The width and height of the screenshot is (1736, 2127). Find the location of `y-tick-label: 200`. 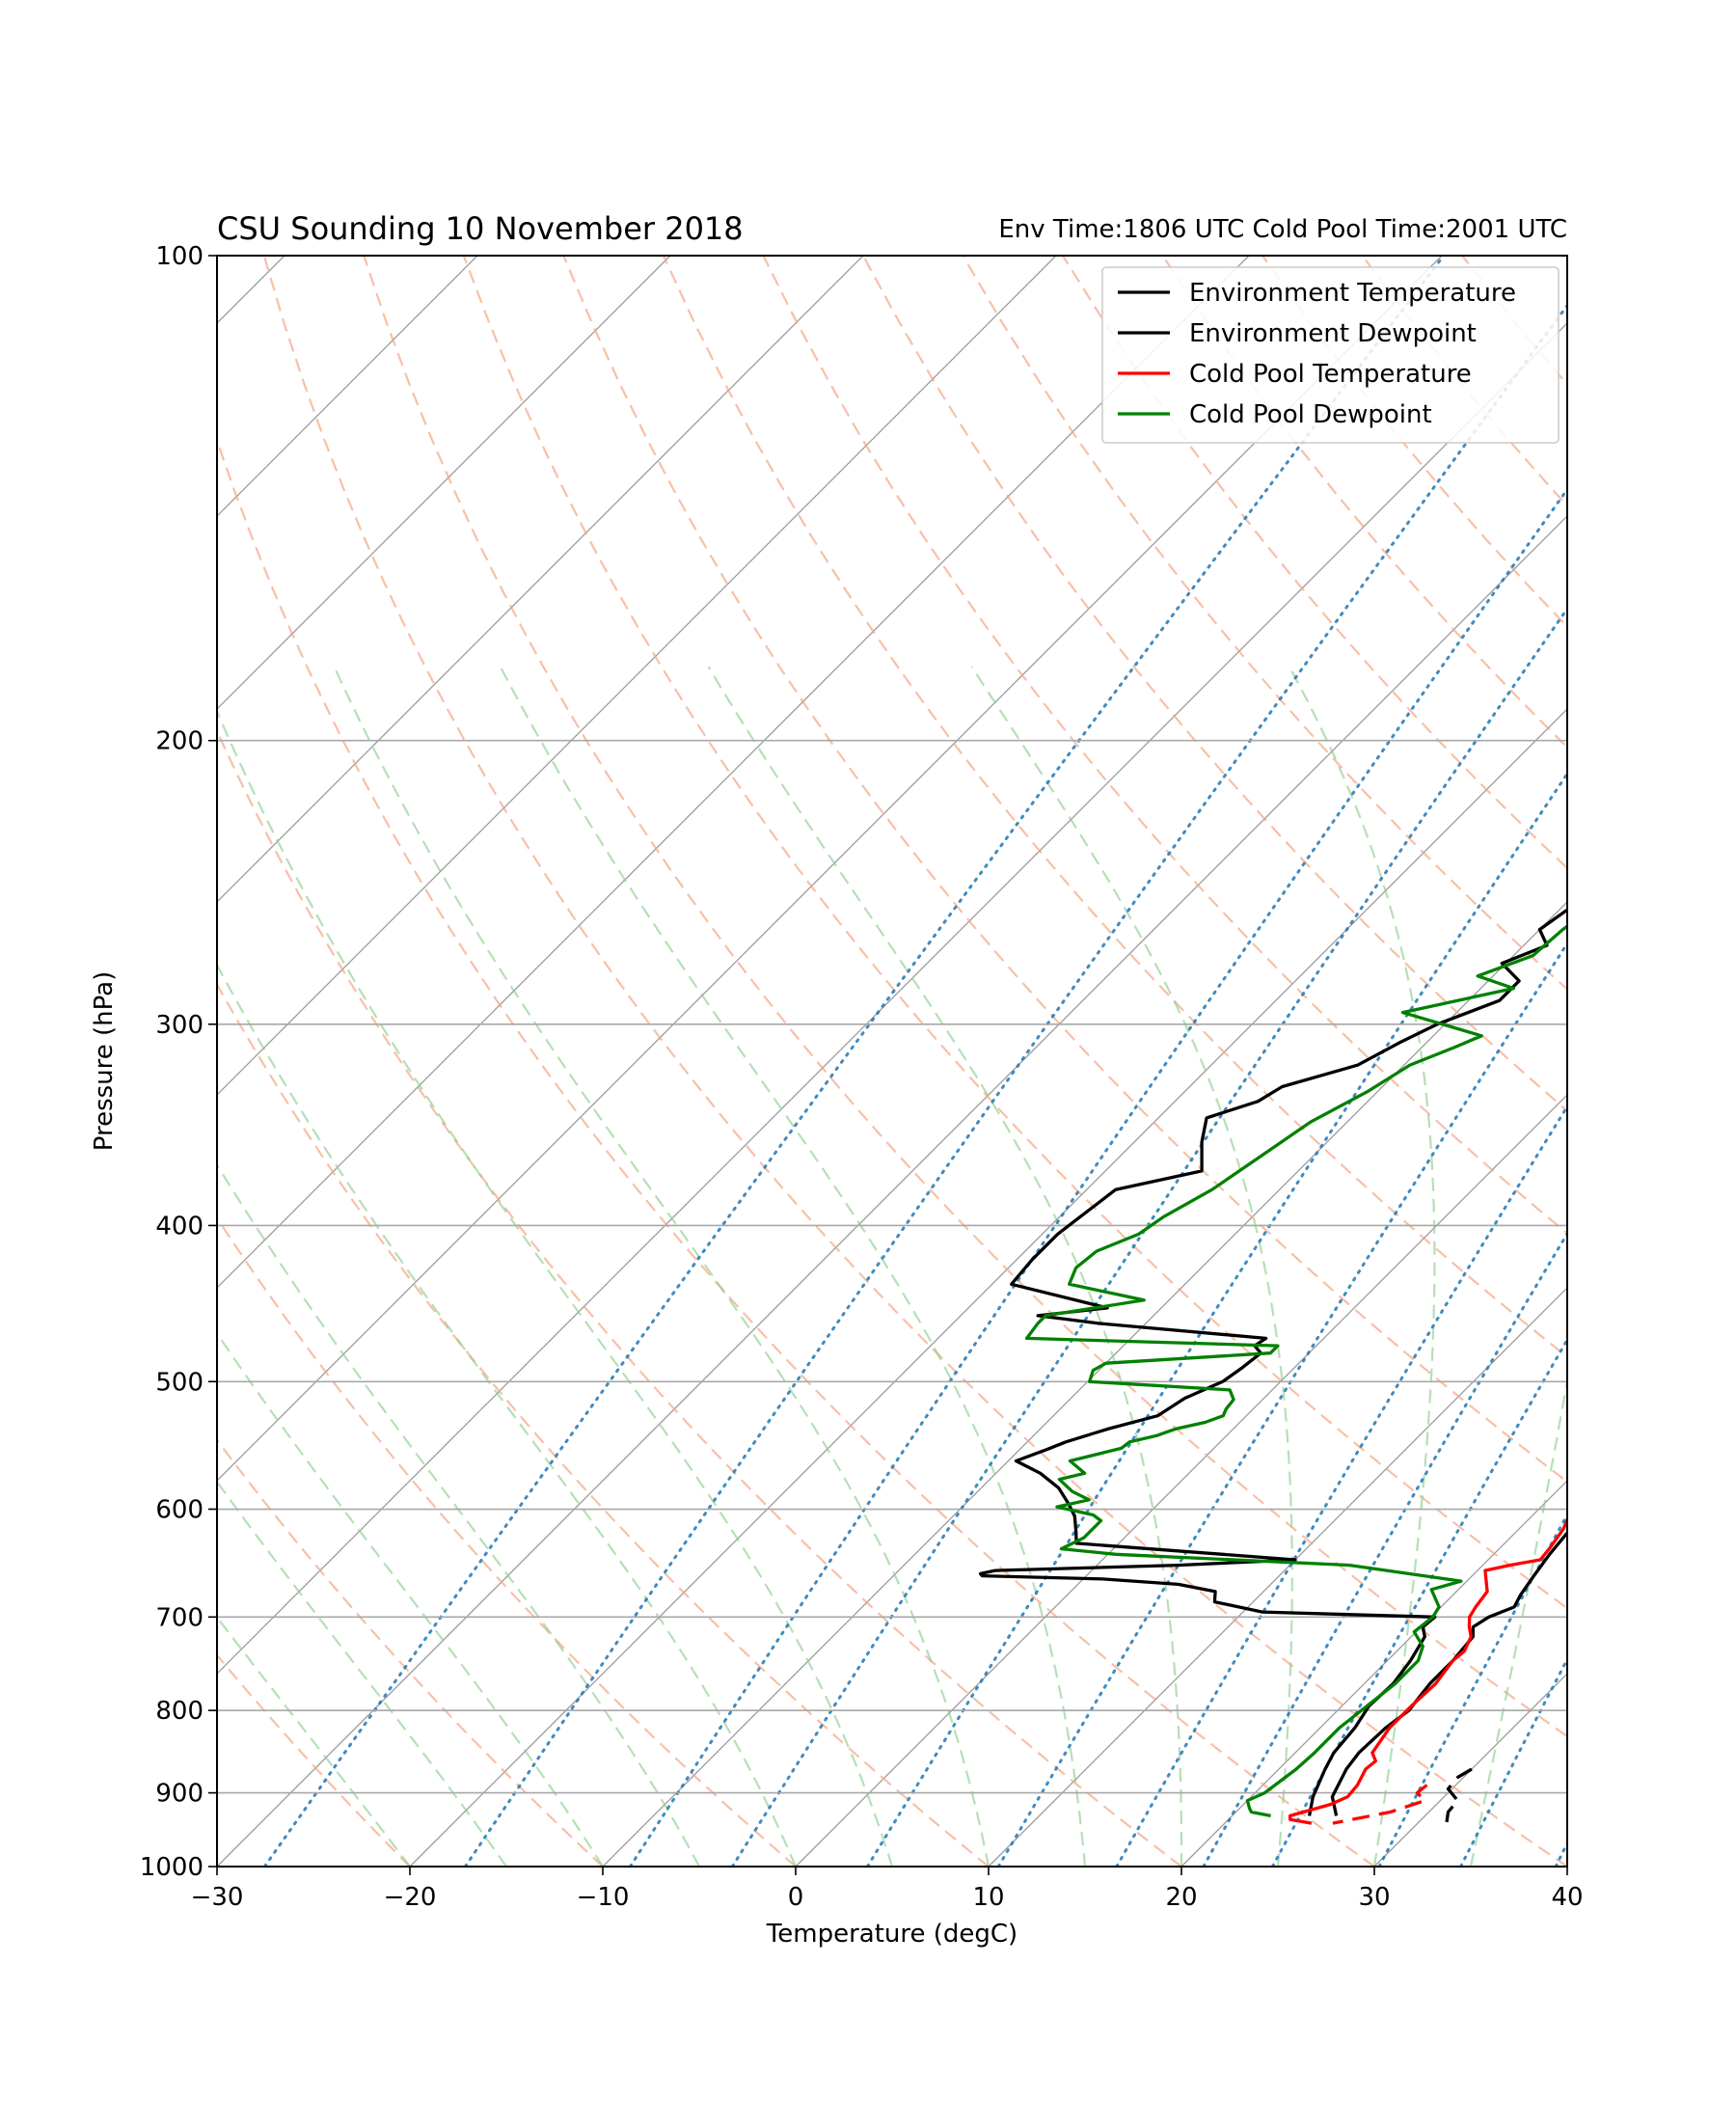

y-tick-label: 200 is located at coordinates (179, 741).